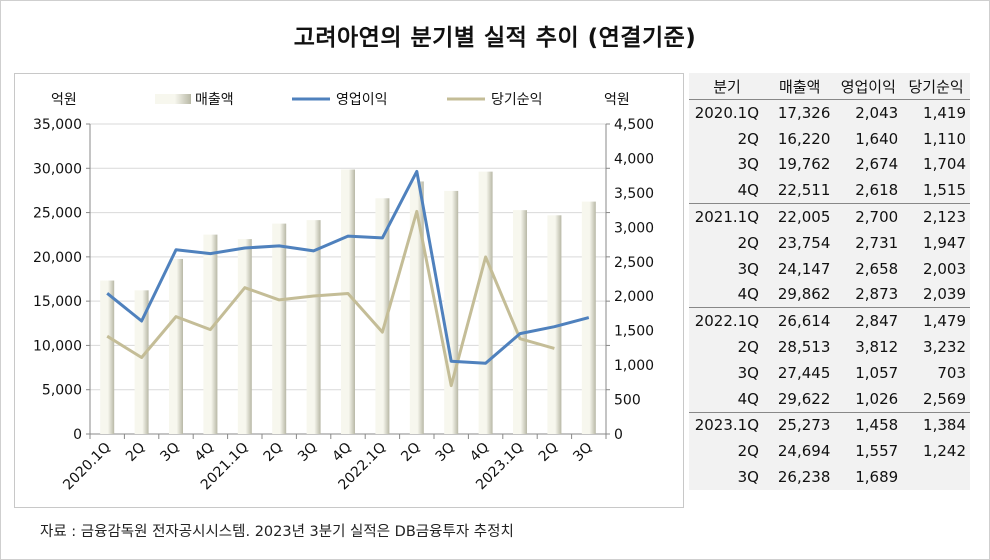  What do you see at coordinates (804, 477) in the screenshot?
I see `table-value-cell: 26,238` at bounding box center [804, 477].